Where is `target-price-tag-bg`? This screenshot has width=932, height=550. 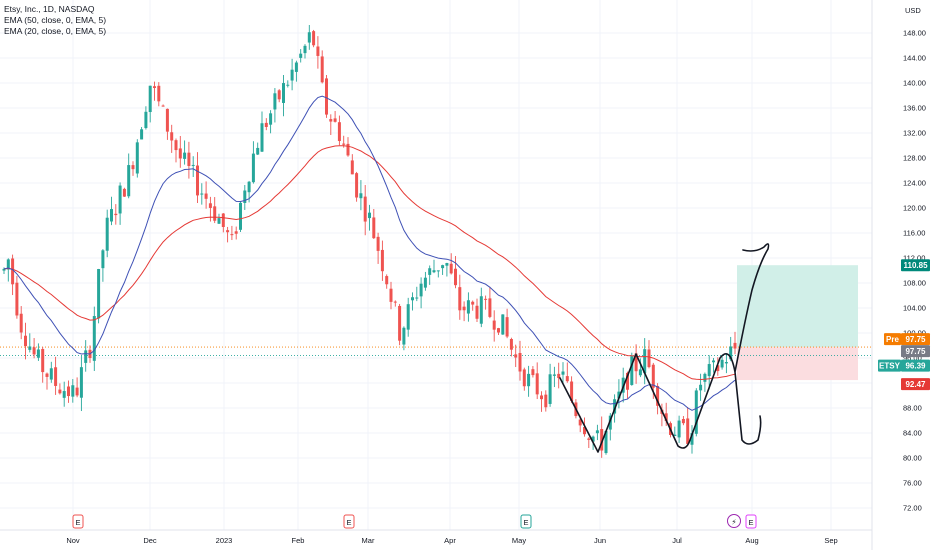 target-price-tag-bg is located at coordinates (915, 265).